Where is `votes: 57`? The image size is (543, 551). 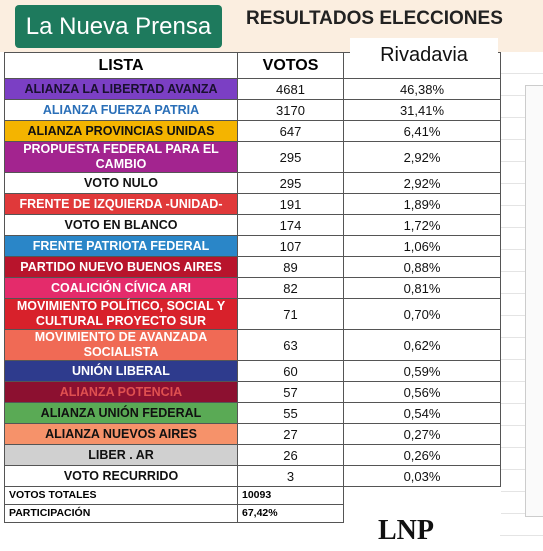
votes: 57 is located at coordinates (290, 392).